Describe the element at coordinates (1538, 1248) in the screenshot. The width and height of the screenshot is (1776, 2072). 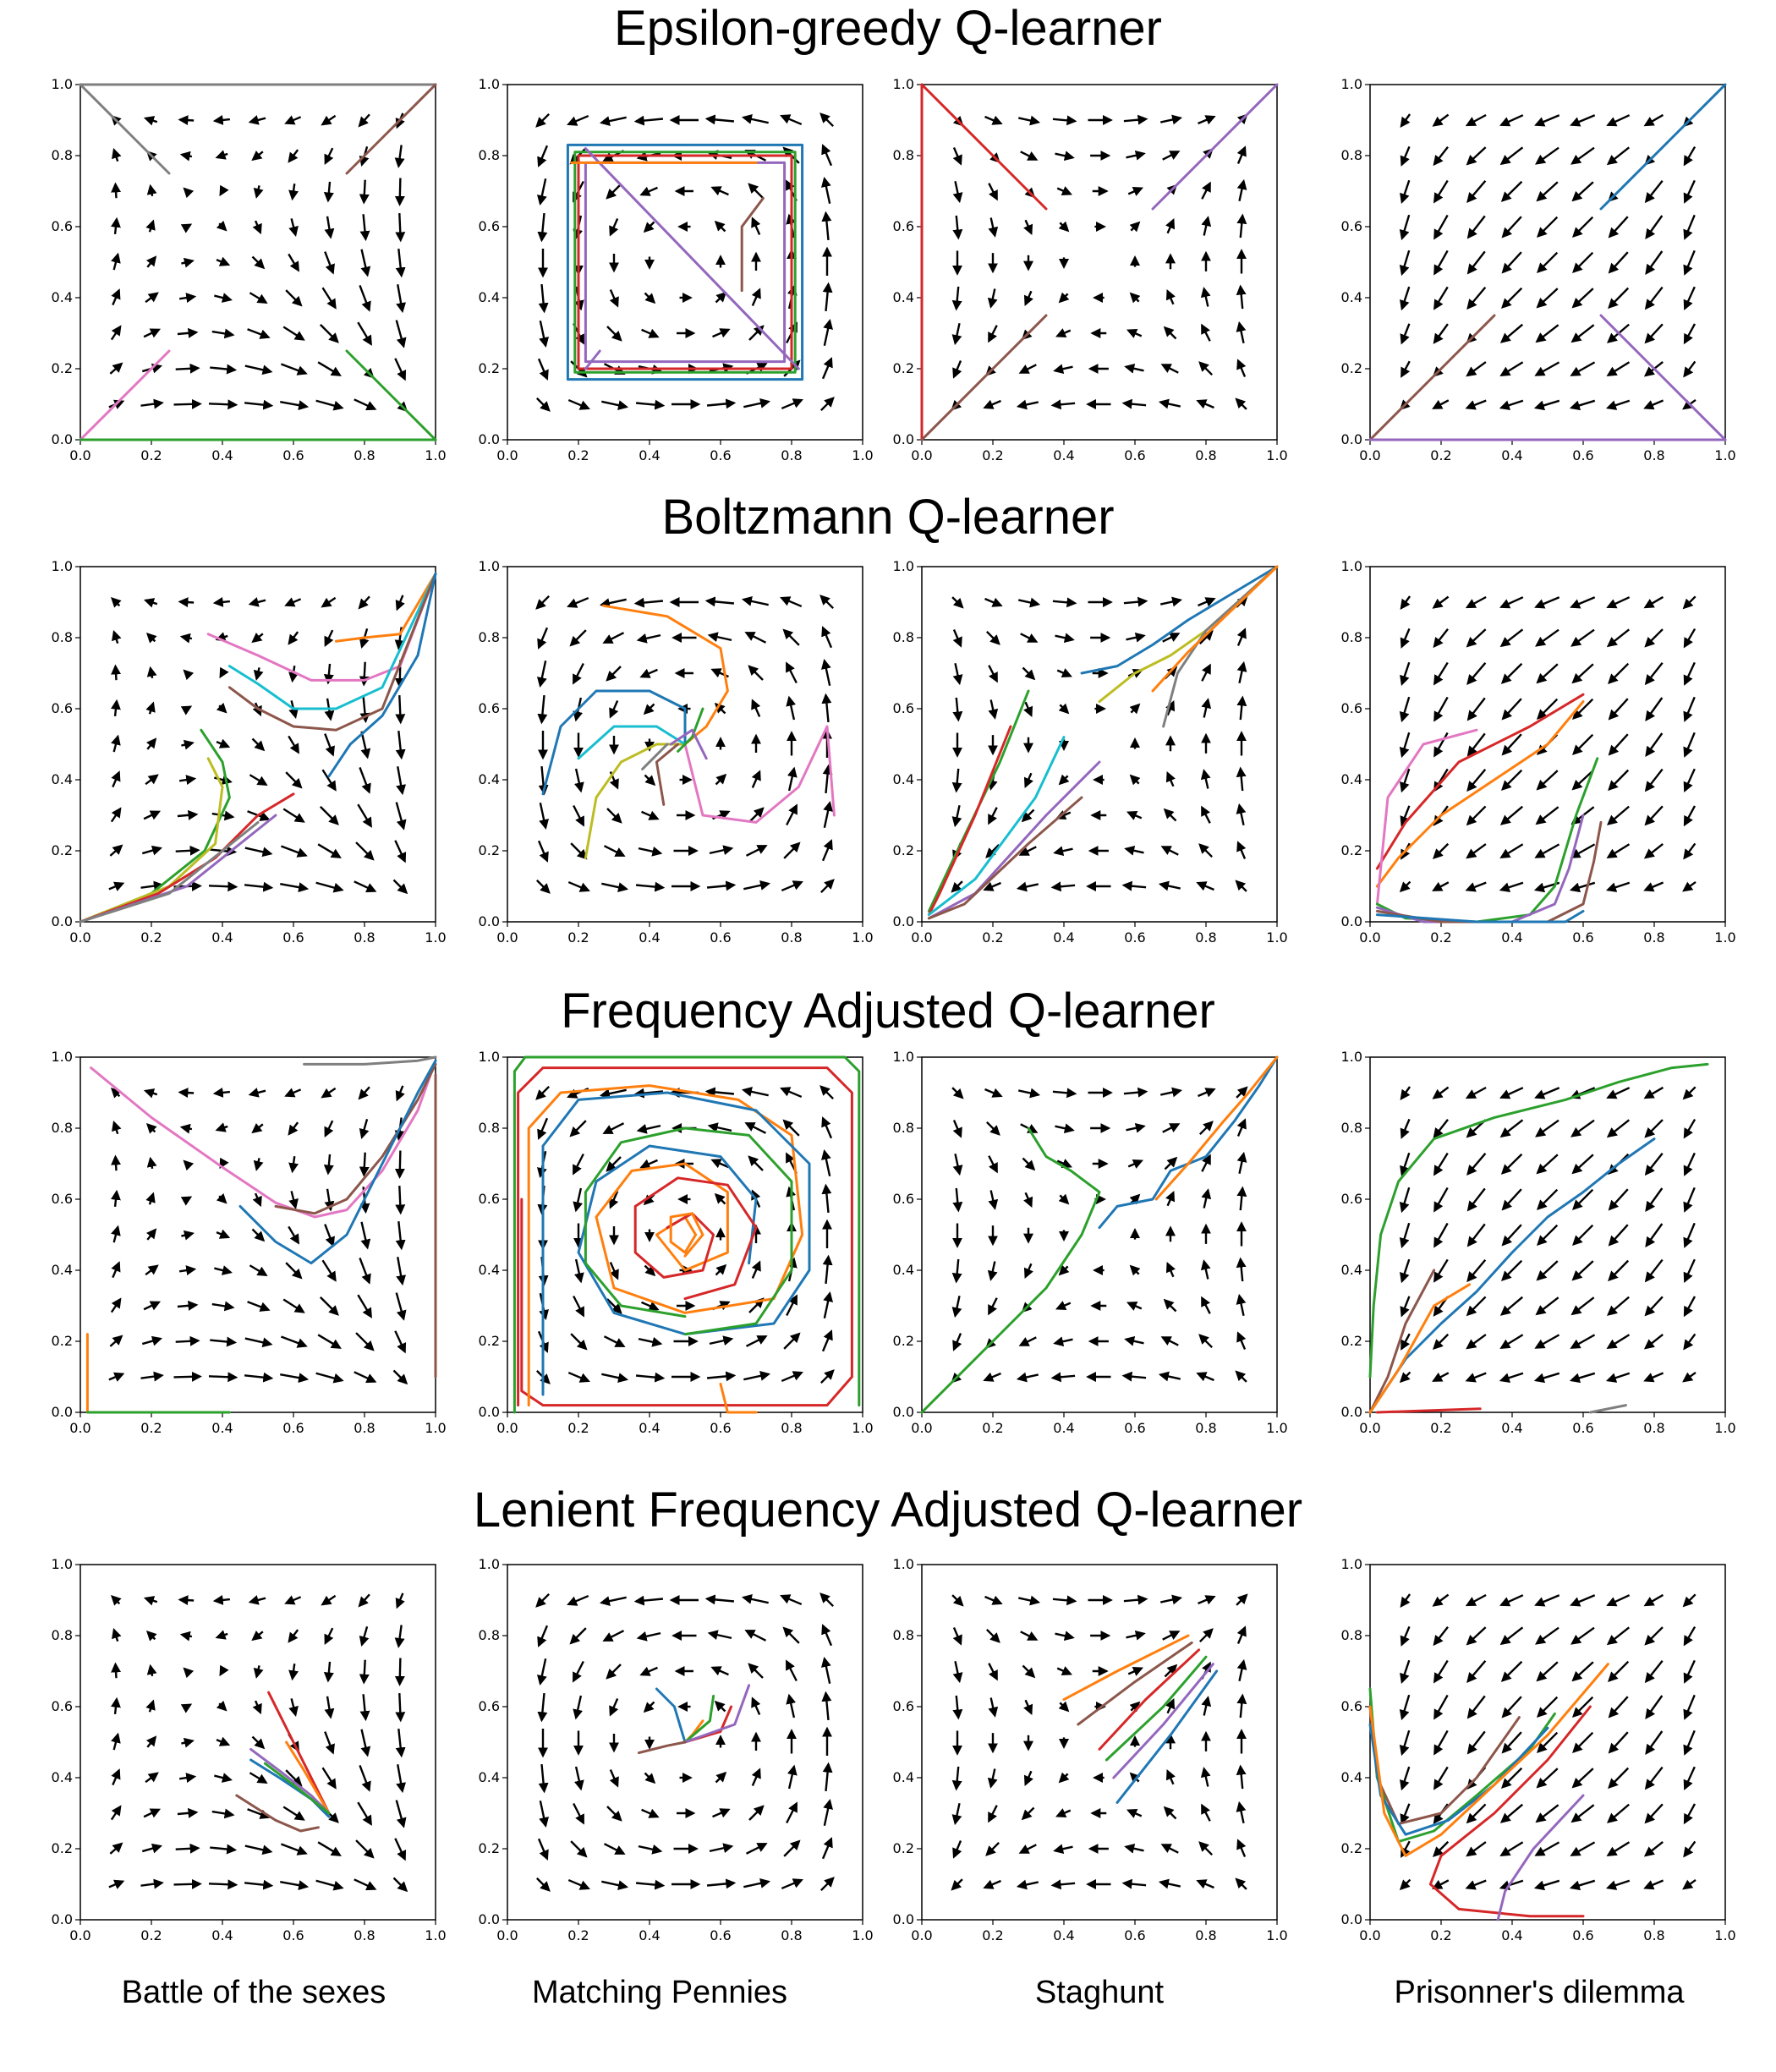
I see `chart-panel: 0.0 0.0 0.2 0.2 0.4 0.4 0.6 0.6 0.8 0.8 1.0 1.0` at that location.